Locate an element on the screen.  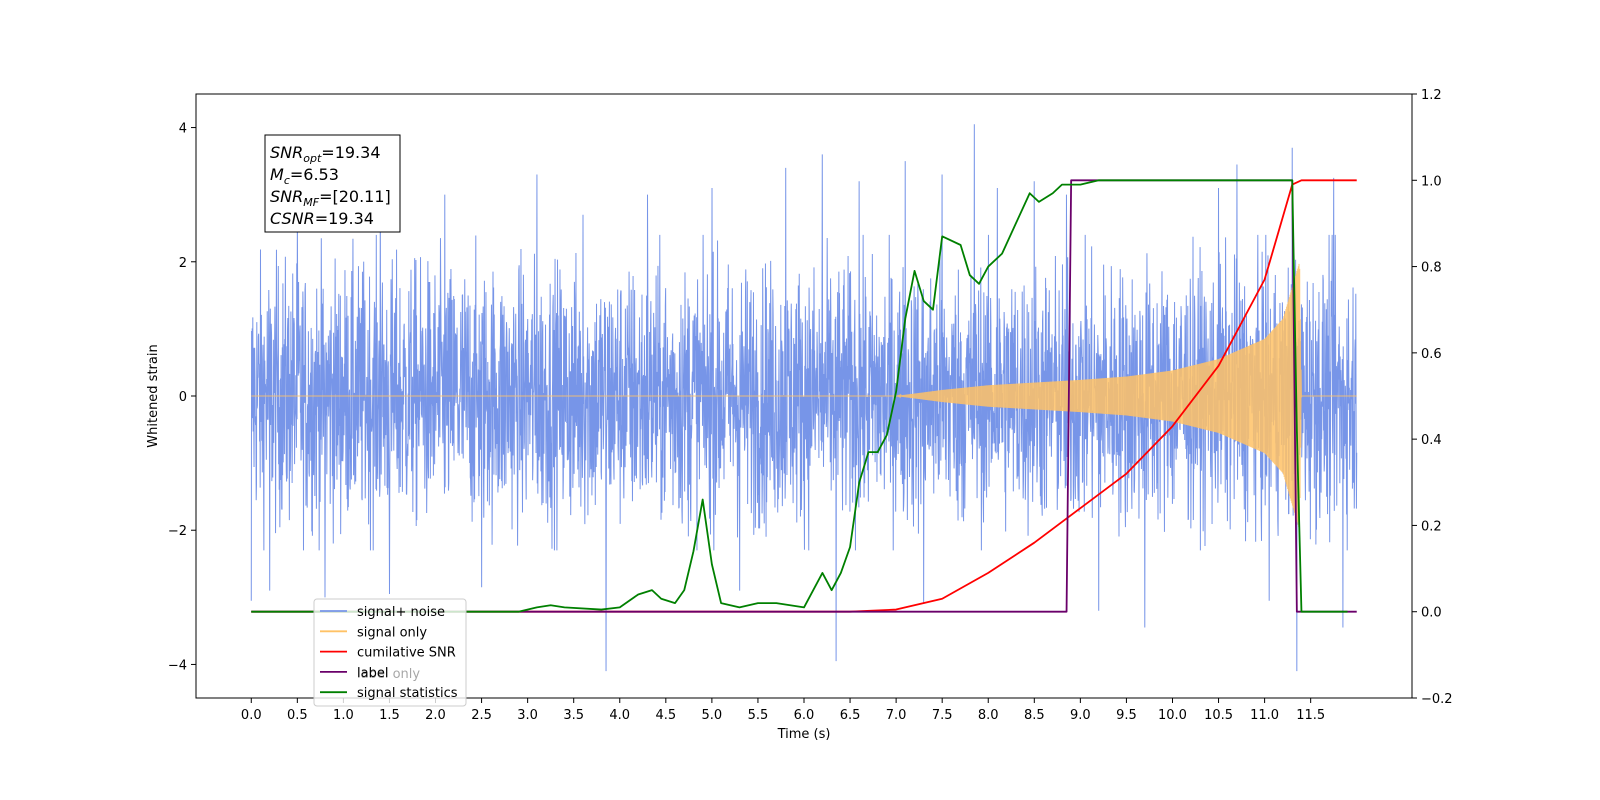
x-tick-label: 11.5 is located at coordinates (1310, 715).